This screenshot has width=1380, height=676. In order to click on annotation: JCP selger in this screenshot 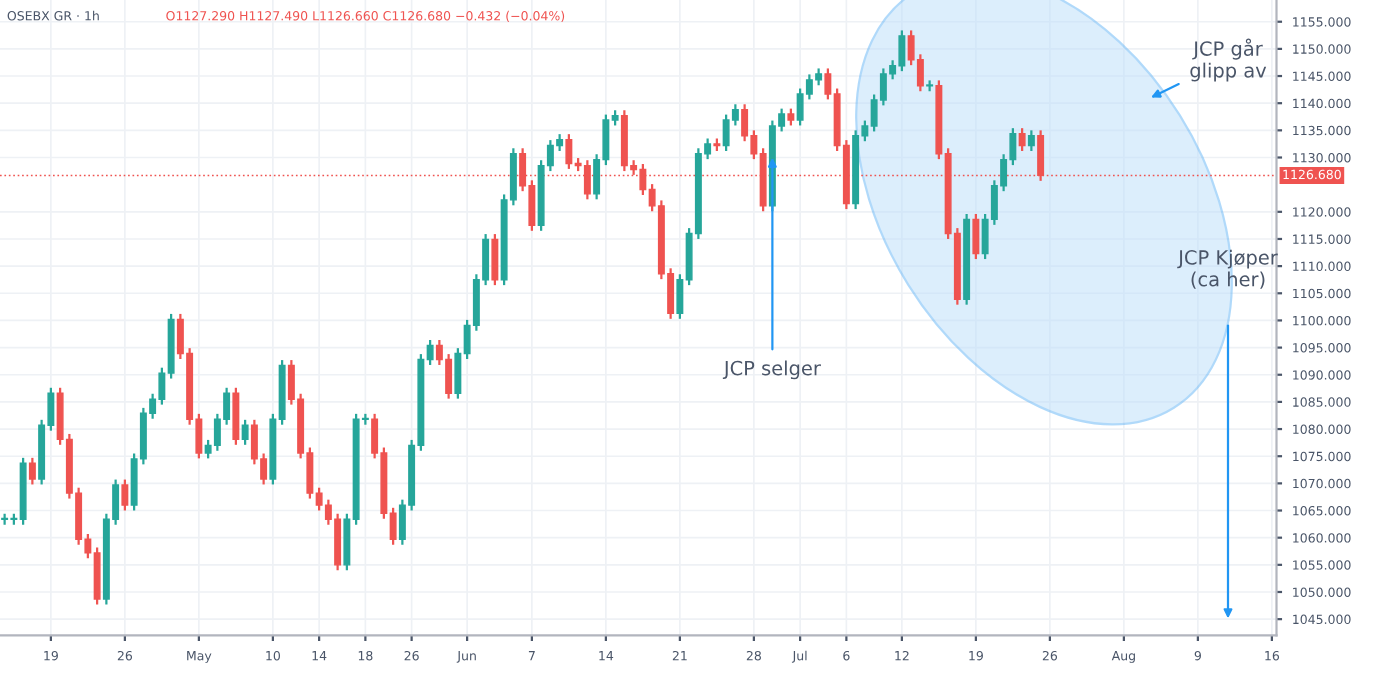, I will do `click(771, 370)`.